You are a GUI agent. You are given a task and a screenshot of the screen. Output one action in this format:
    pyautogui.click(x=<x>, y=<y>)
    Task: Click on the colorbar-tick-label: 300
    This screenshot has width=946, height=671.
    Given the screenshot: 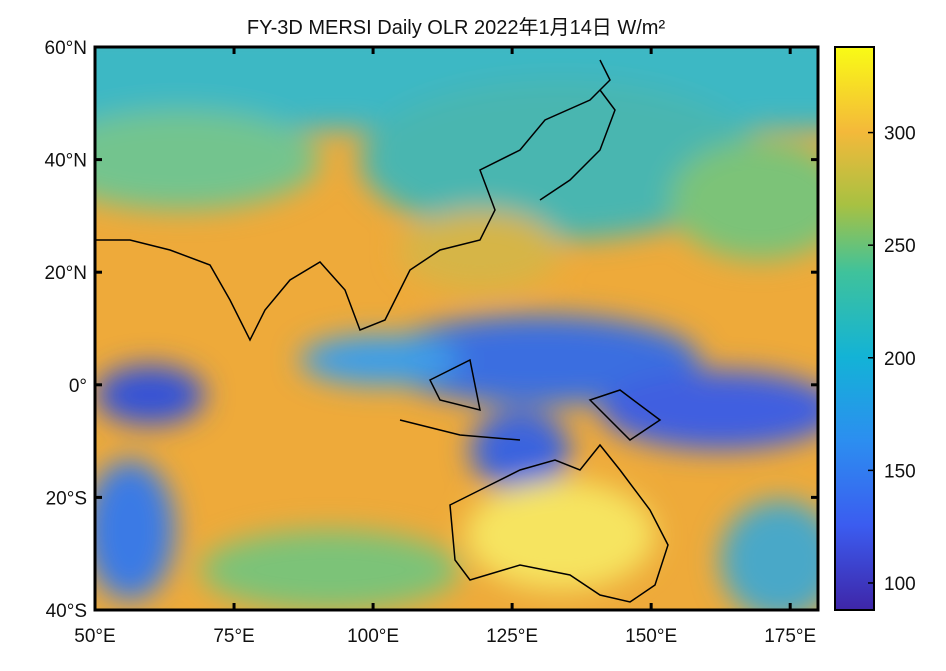 What is the action you would take?
    pyautogui.click(x=900, y=134)
    